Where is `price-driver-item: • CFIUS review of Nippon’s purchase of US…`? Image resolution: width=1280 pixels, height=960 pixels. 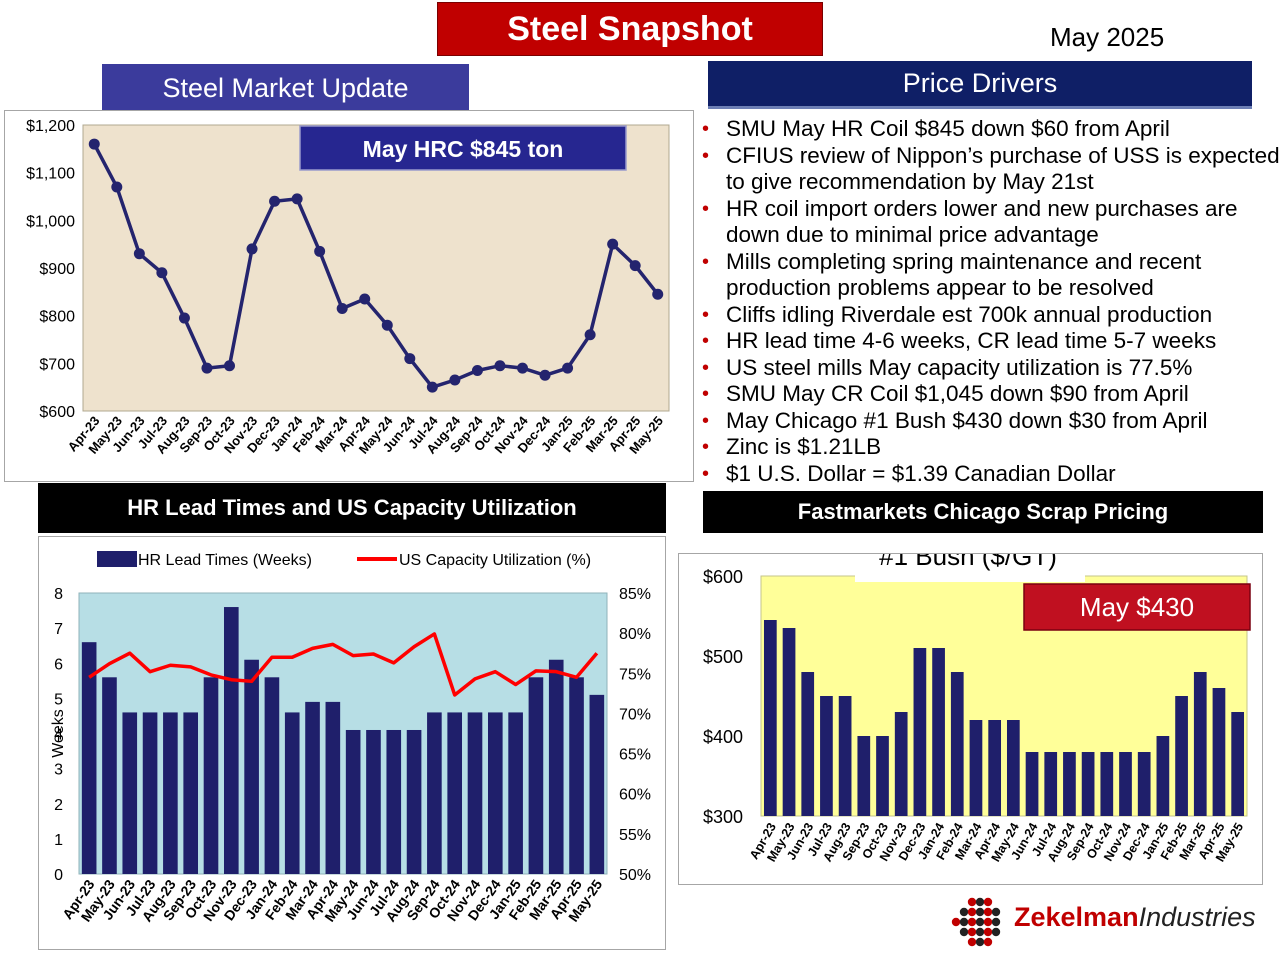 price-driver-item: • CFIUS review of Nippon’s purchase of US… is located at coordinates (990, 169).